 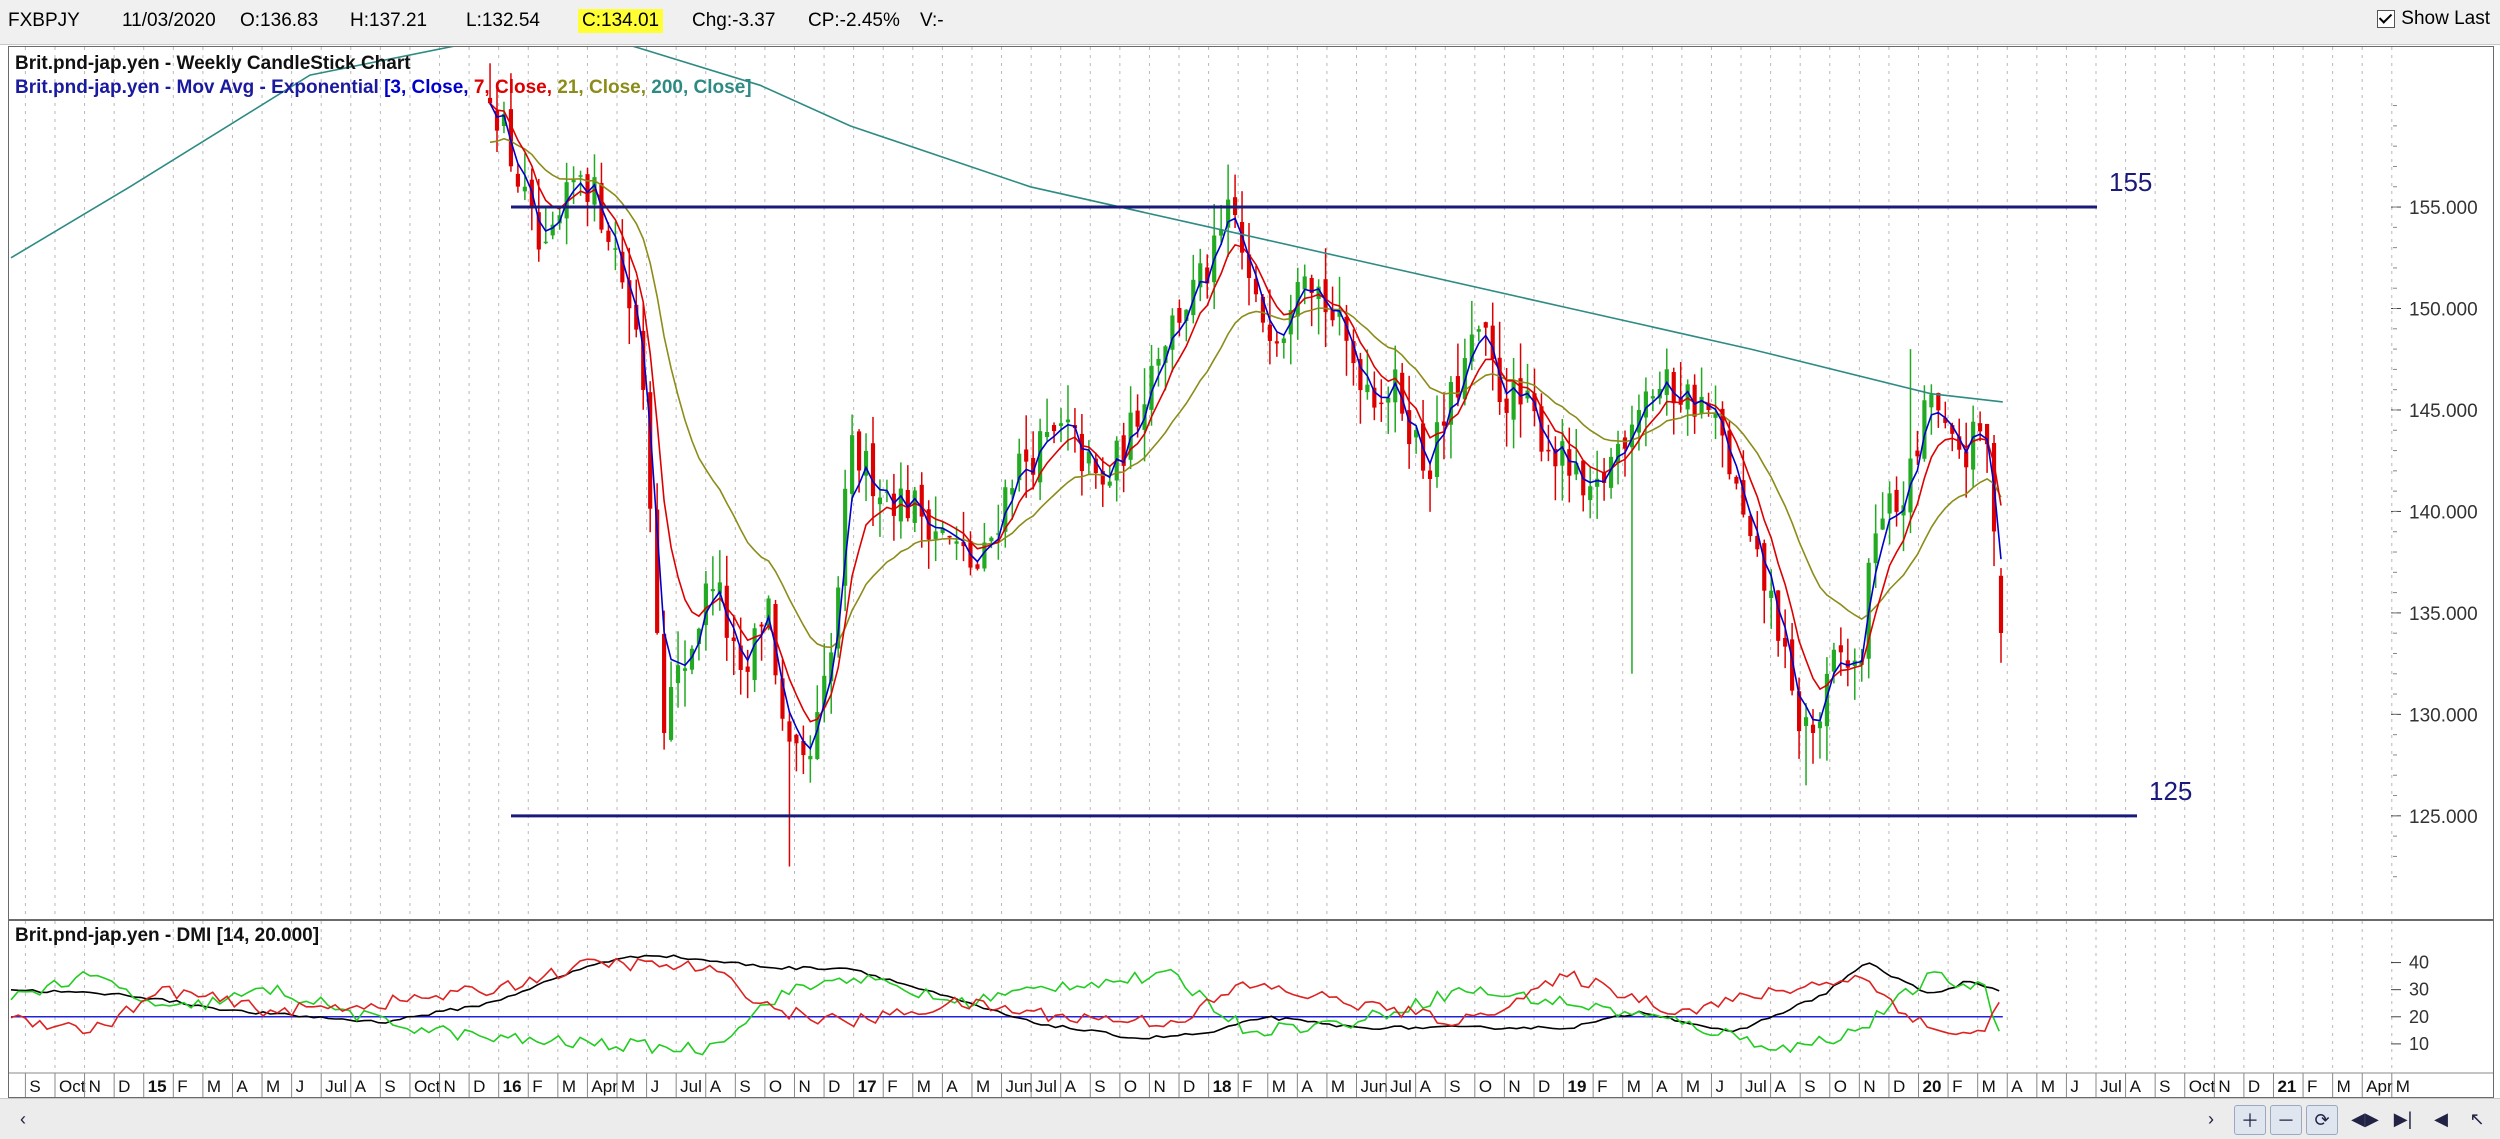 What do you see at coordinates (655, 1086) in the screenshot?
I see `x-tick-label: J` at bounding box center [655, 1086].